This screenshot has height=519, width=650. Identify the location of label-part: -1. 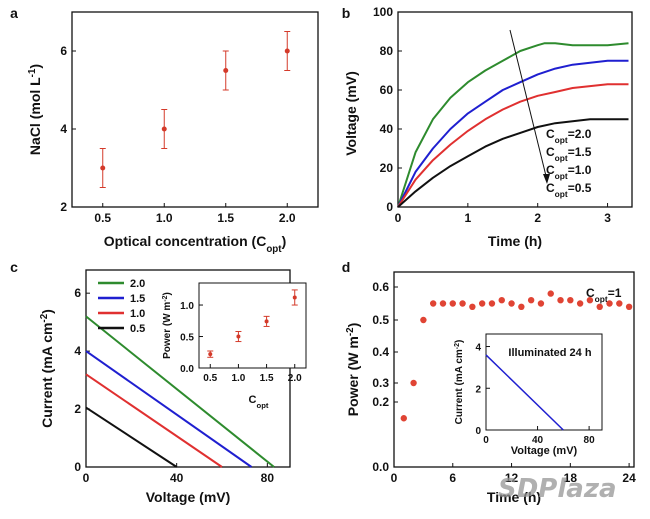
(32, 72).